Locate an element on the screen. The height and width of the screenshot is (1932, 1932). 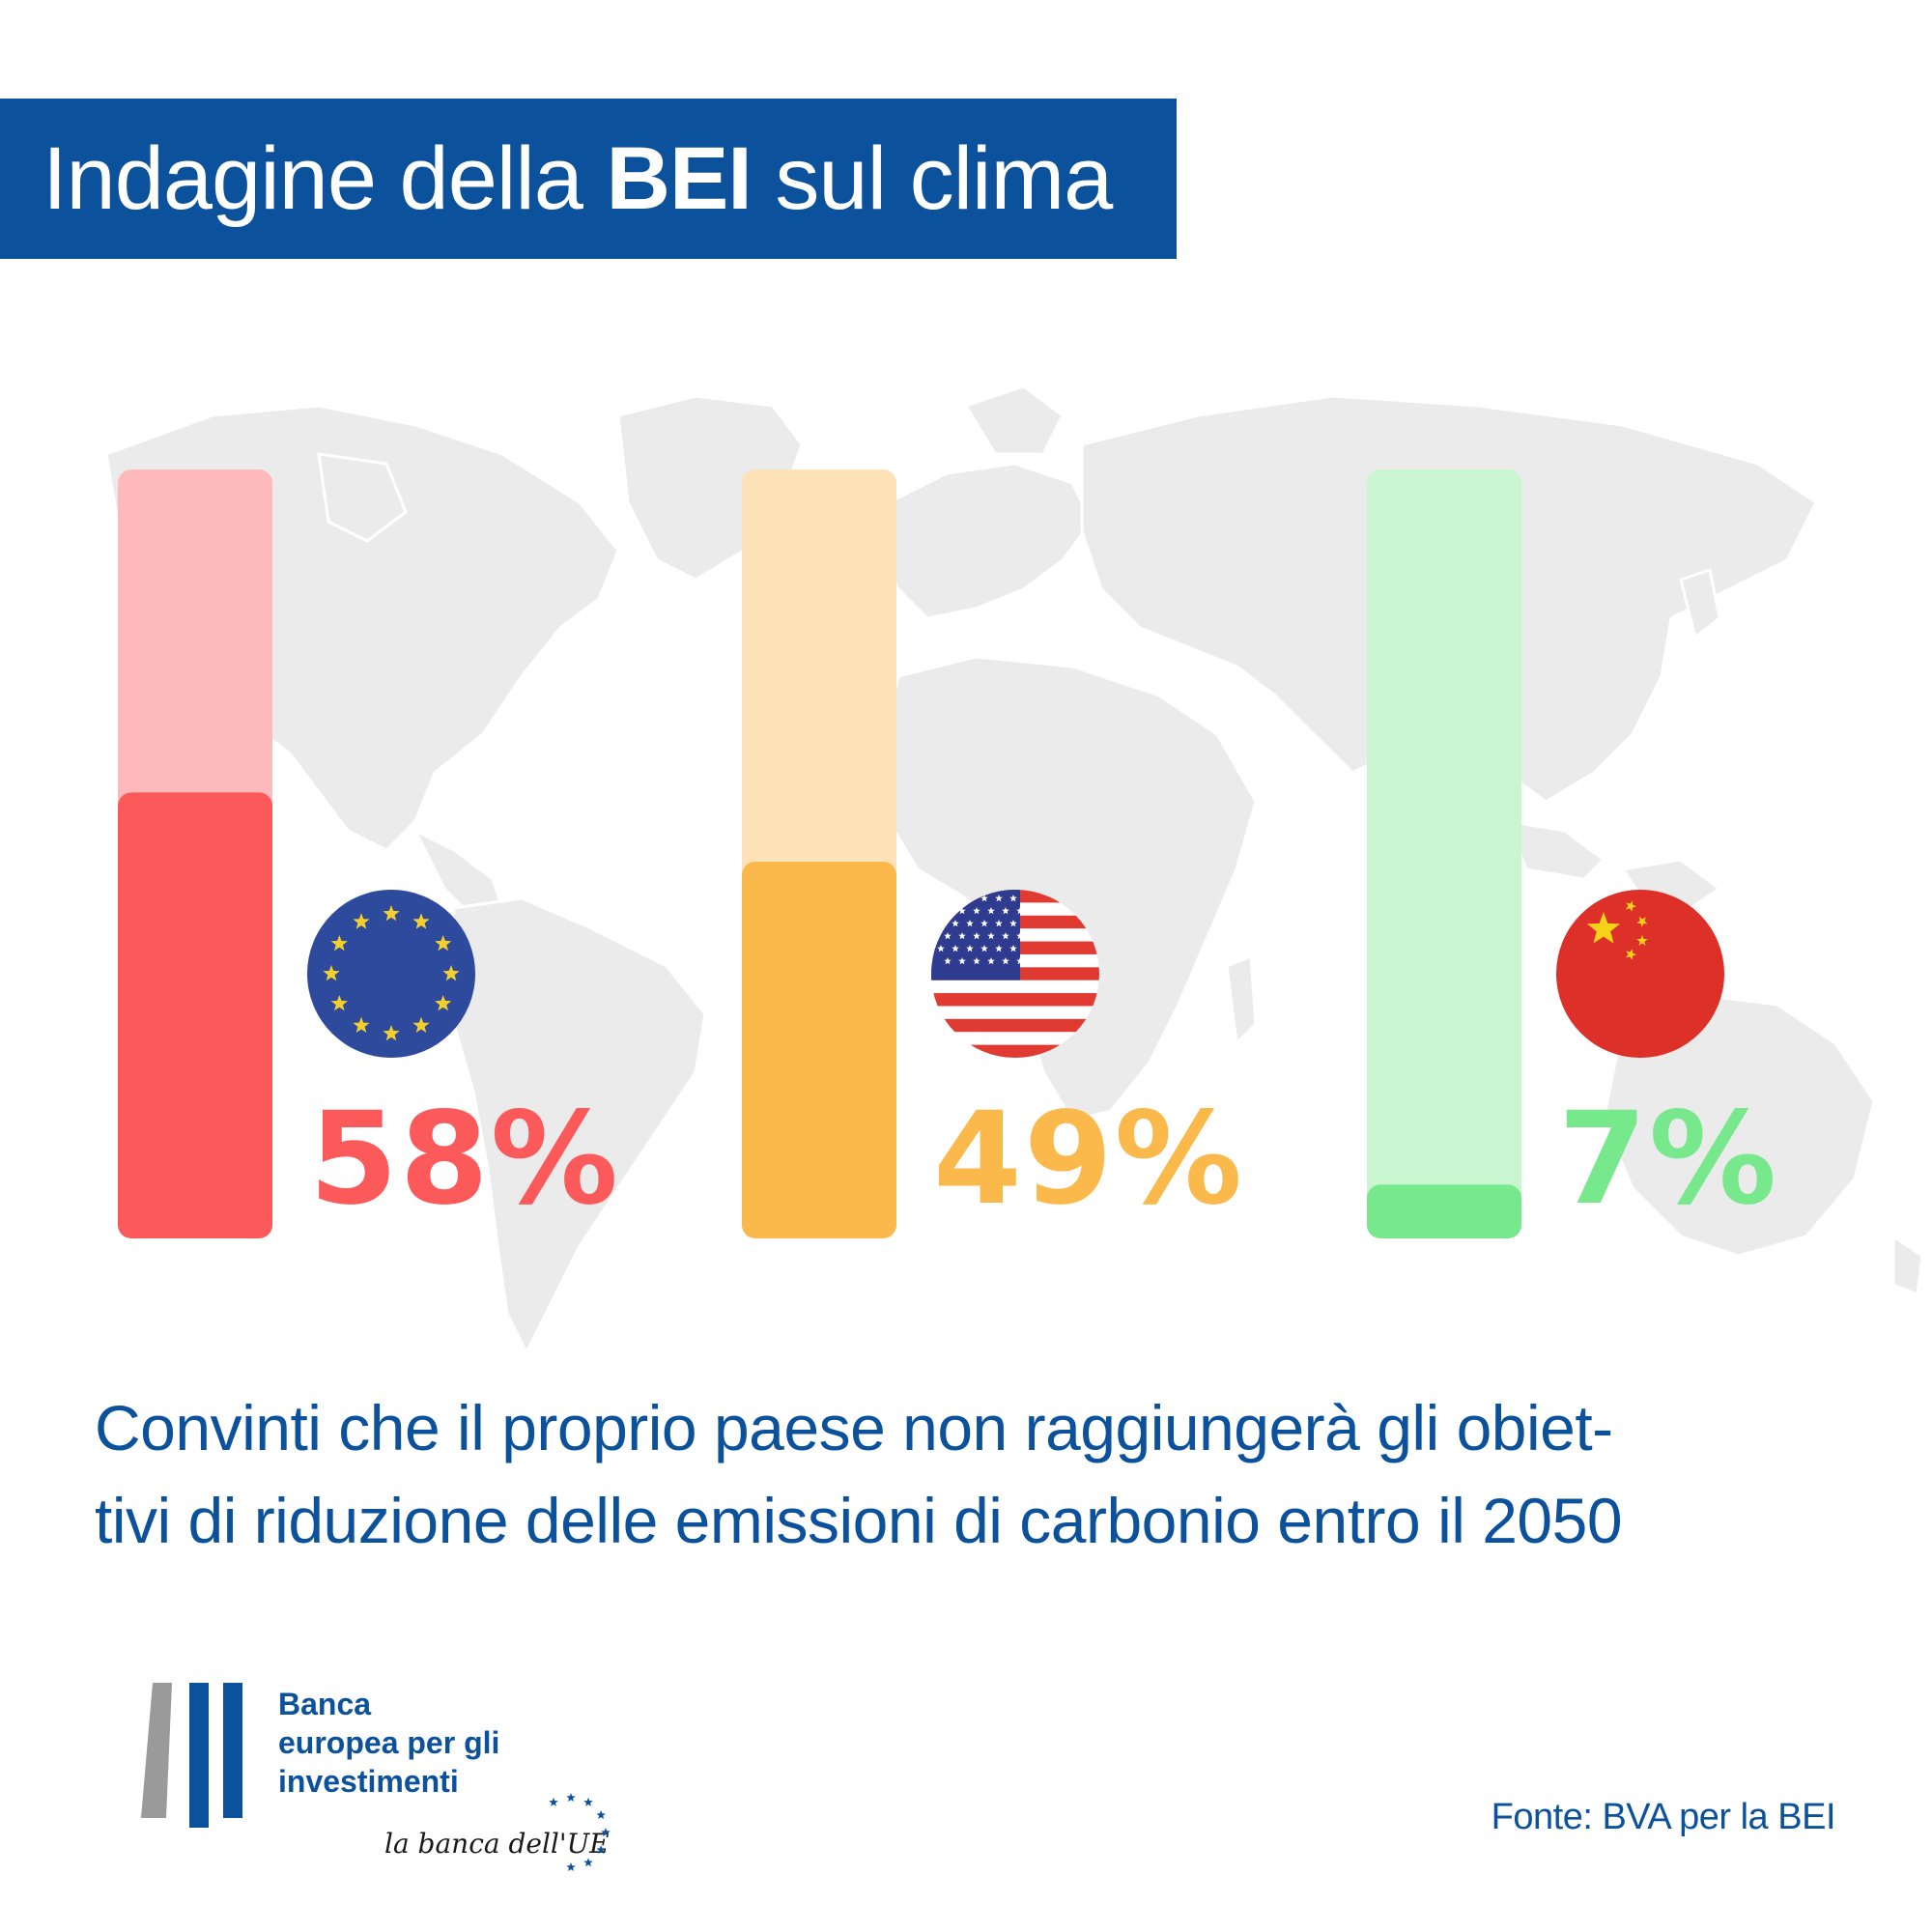
title-prefix: Indagine della is located at coordinates (325, 178).